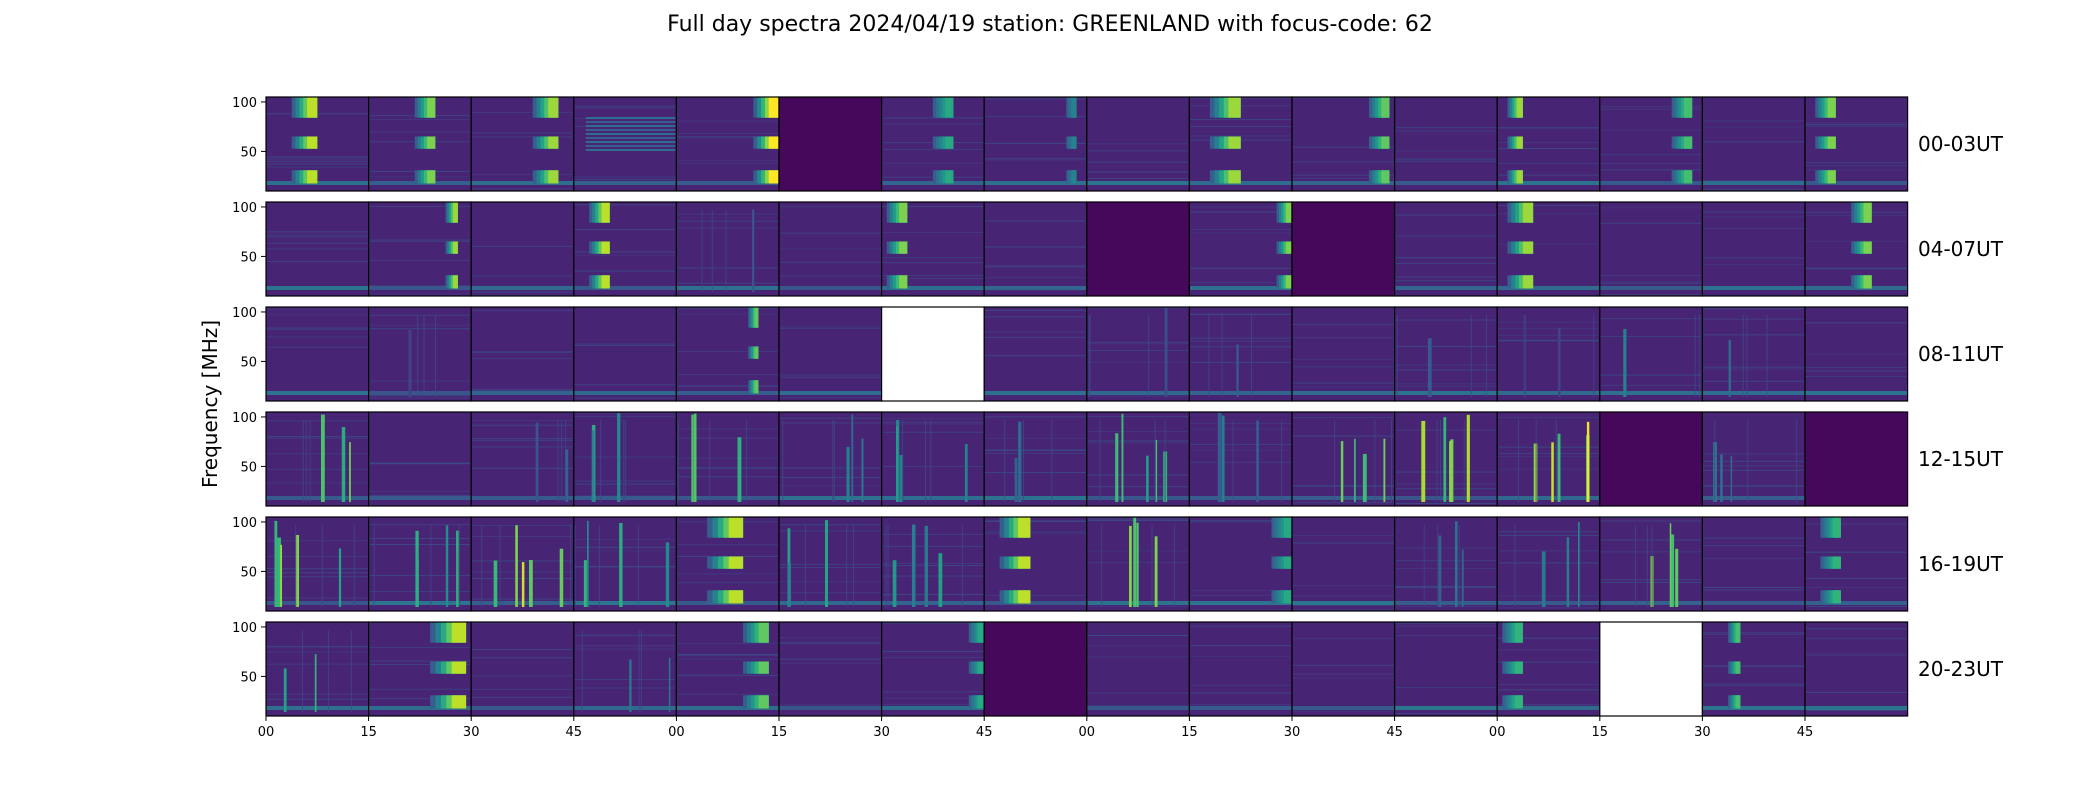  I want to click on x-tick-label: 15, so click(1600, 732).